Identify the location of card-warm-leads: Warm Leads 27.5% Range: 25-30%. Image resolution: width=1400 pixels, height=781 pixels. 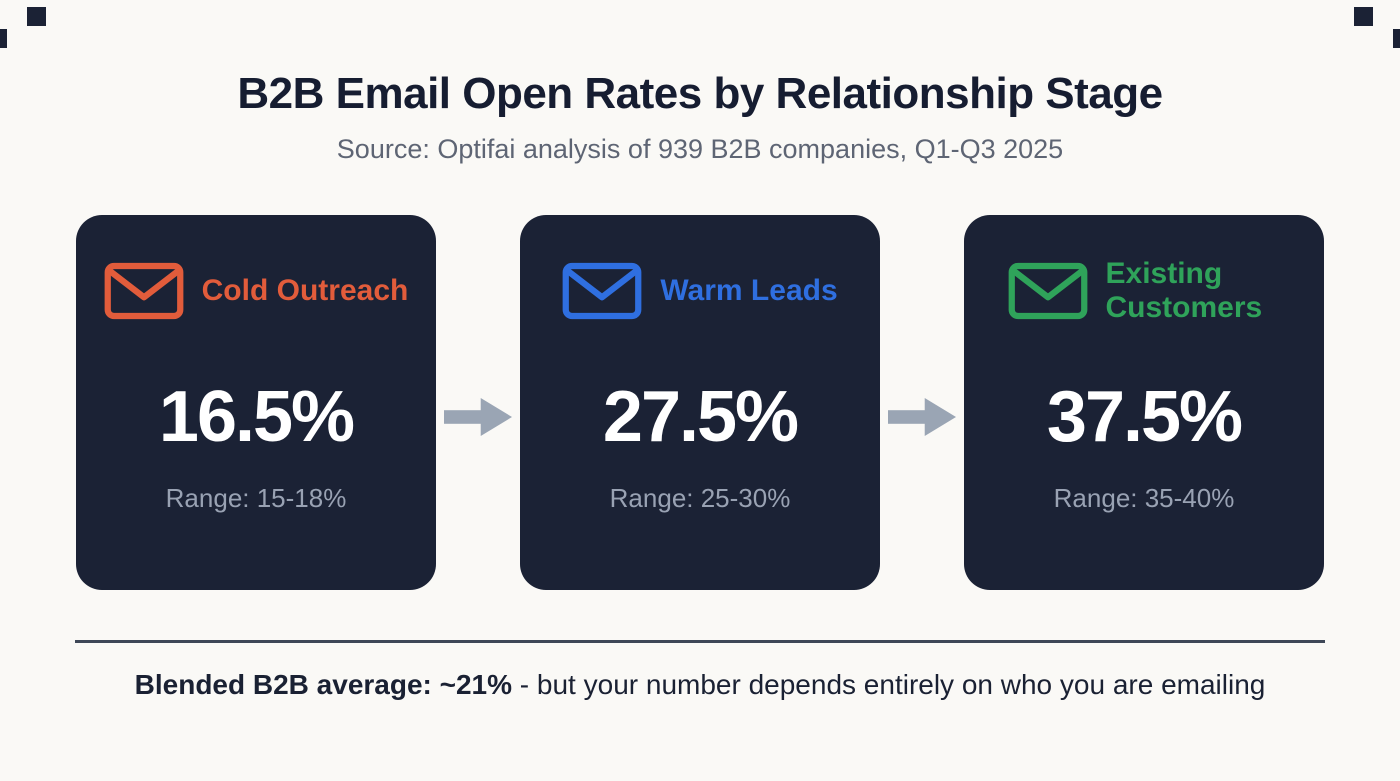
(700, 403).